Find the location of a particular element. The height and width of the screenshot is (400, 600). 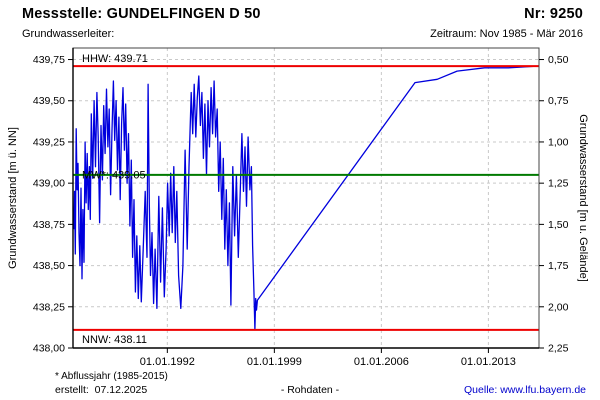

y-right-tick-label: 0,75 is located at coordinates (558, 101).